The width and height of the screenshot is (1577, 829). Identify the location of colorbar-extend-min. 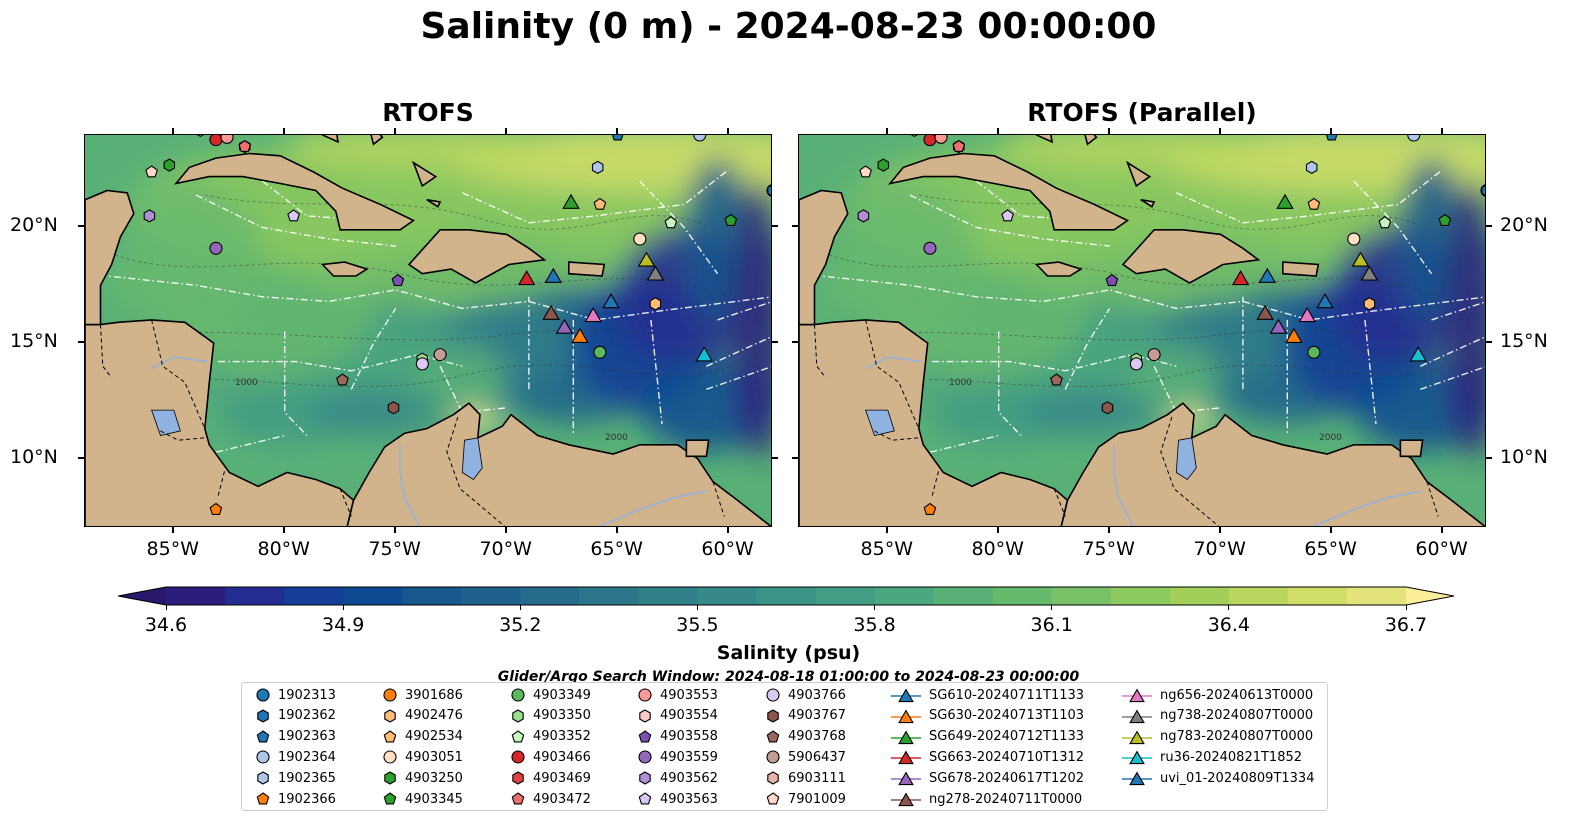
(142, 596).